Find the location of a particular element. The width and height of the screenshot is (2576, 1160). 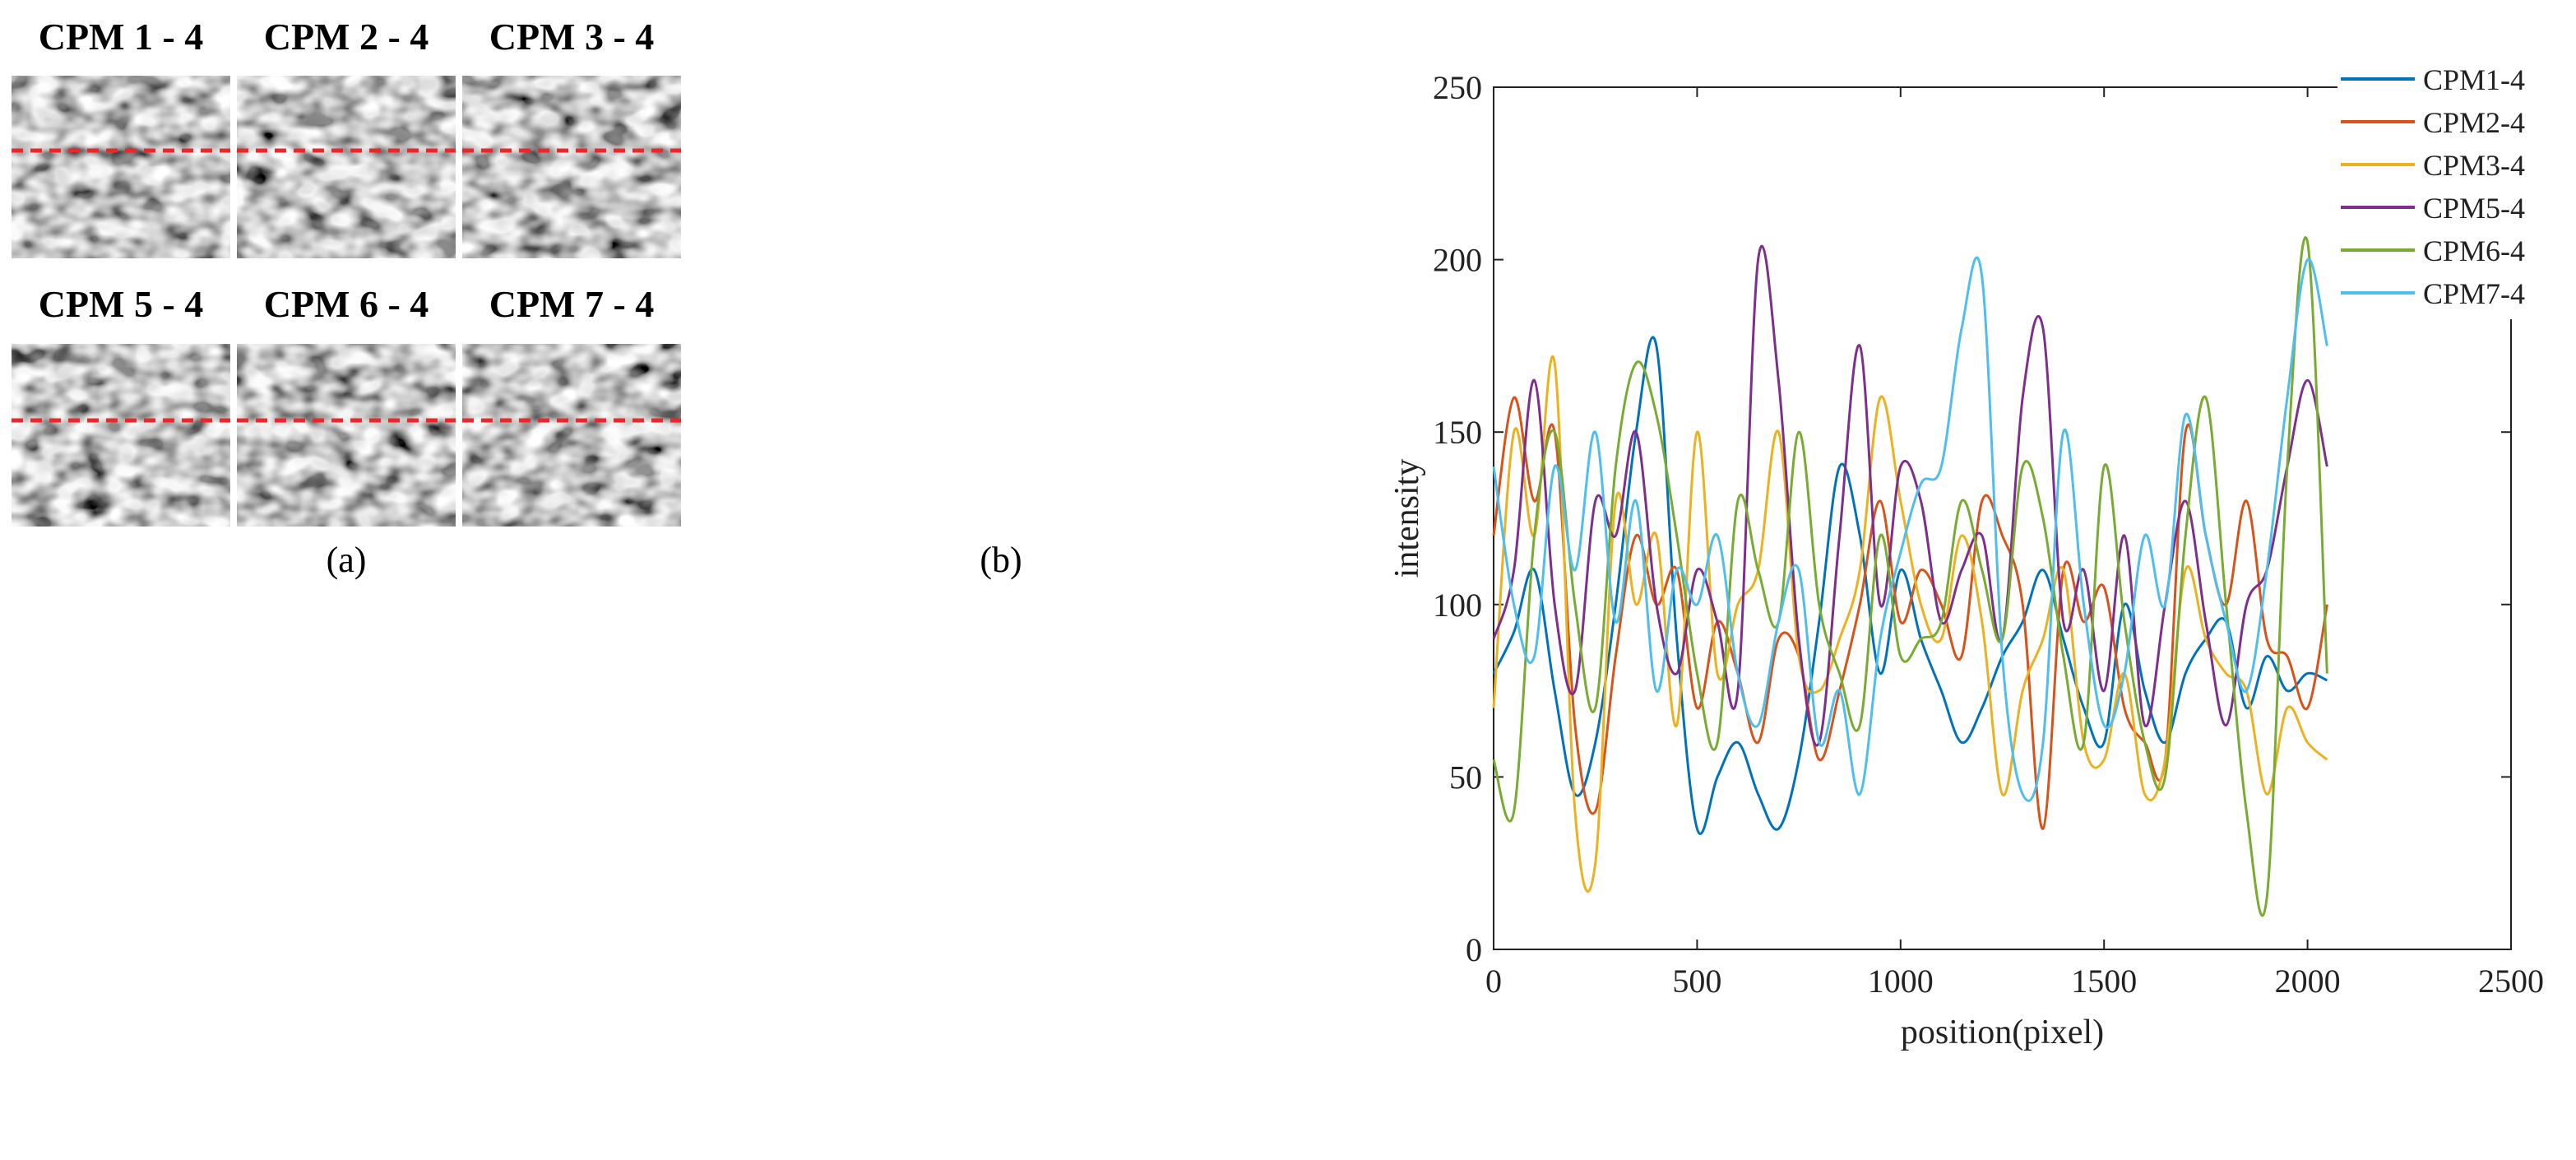

y-tick-label: 250 is located at coordinates (1458, 87).